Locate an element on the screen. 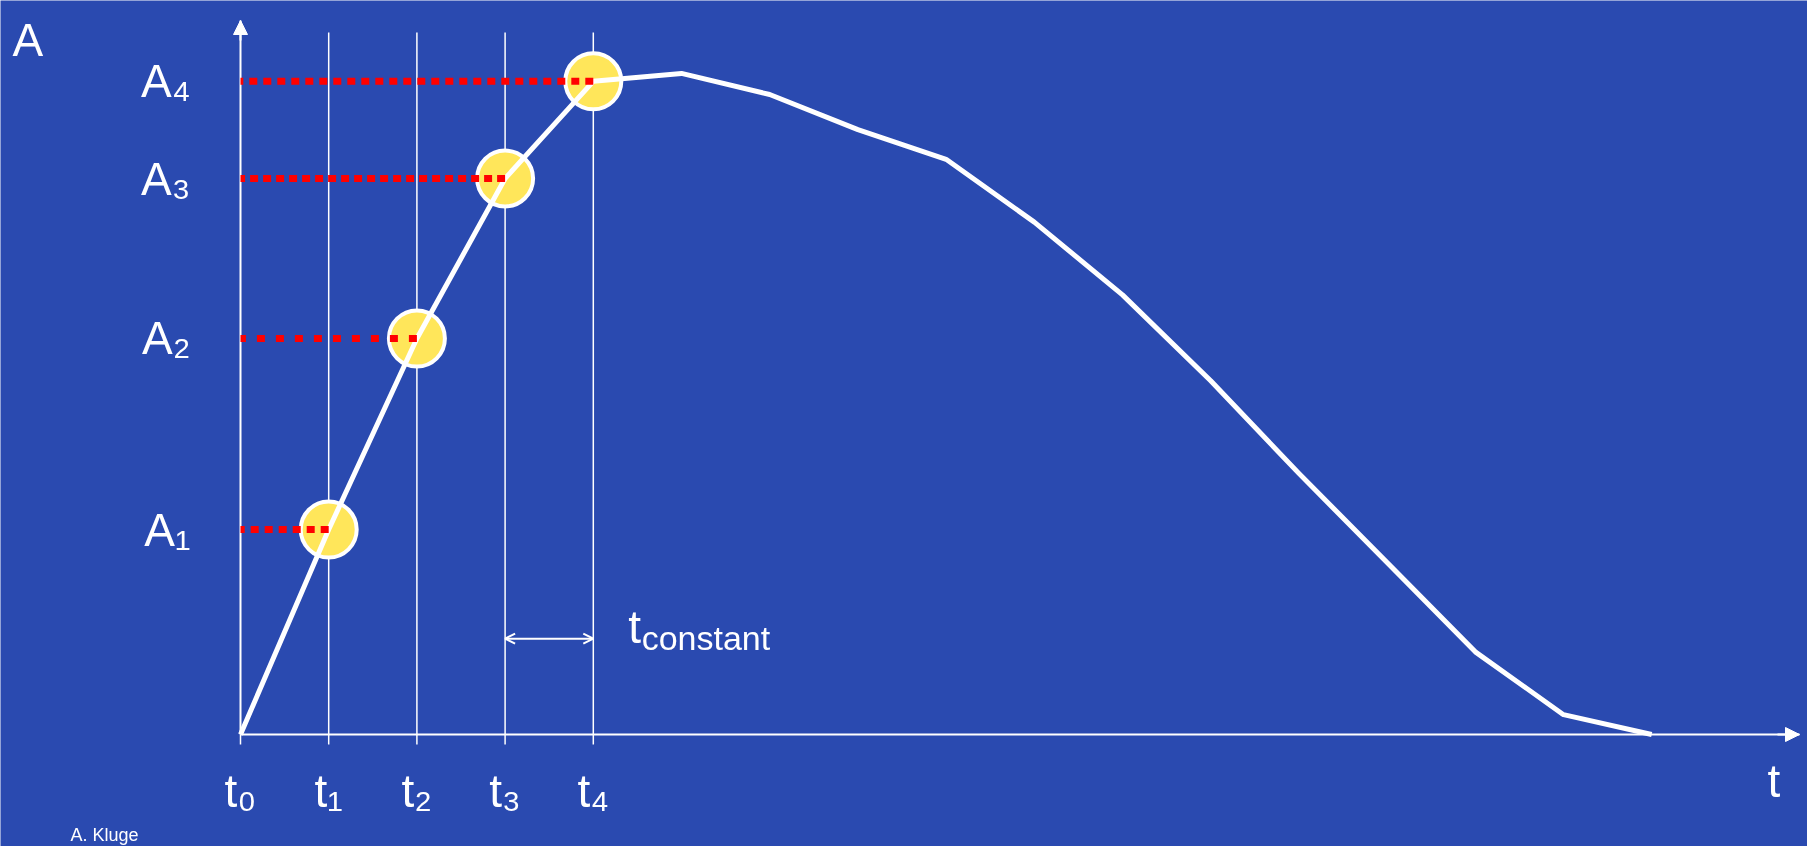  x-tick-label: t₃ is located at coordinates (505, 790).